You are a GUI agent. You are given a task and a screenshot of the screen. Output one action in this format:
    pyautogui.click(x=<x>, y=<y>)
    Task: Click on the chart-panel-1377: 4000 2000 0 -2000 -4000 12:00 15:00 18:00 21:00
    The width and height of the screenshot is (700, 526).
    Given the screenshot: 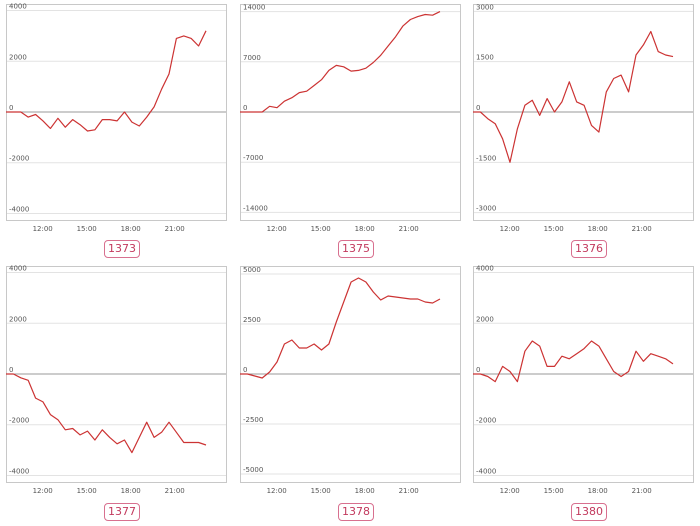 What is the action you would take?
    pyautogui.click(x=118, y=385)
    